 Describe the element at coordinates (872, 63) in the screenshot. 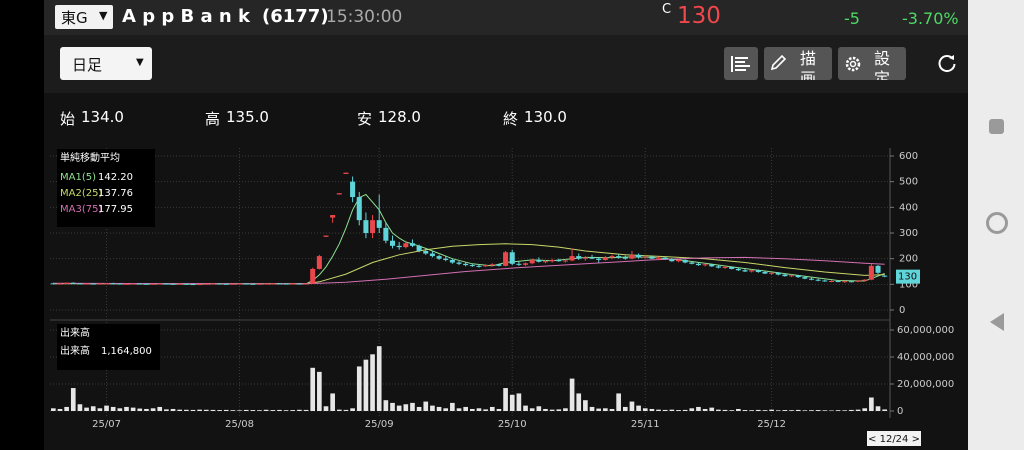

I see `settings-button: 設定` at that location.